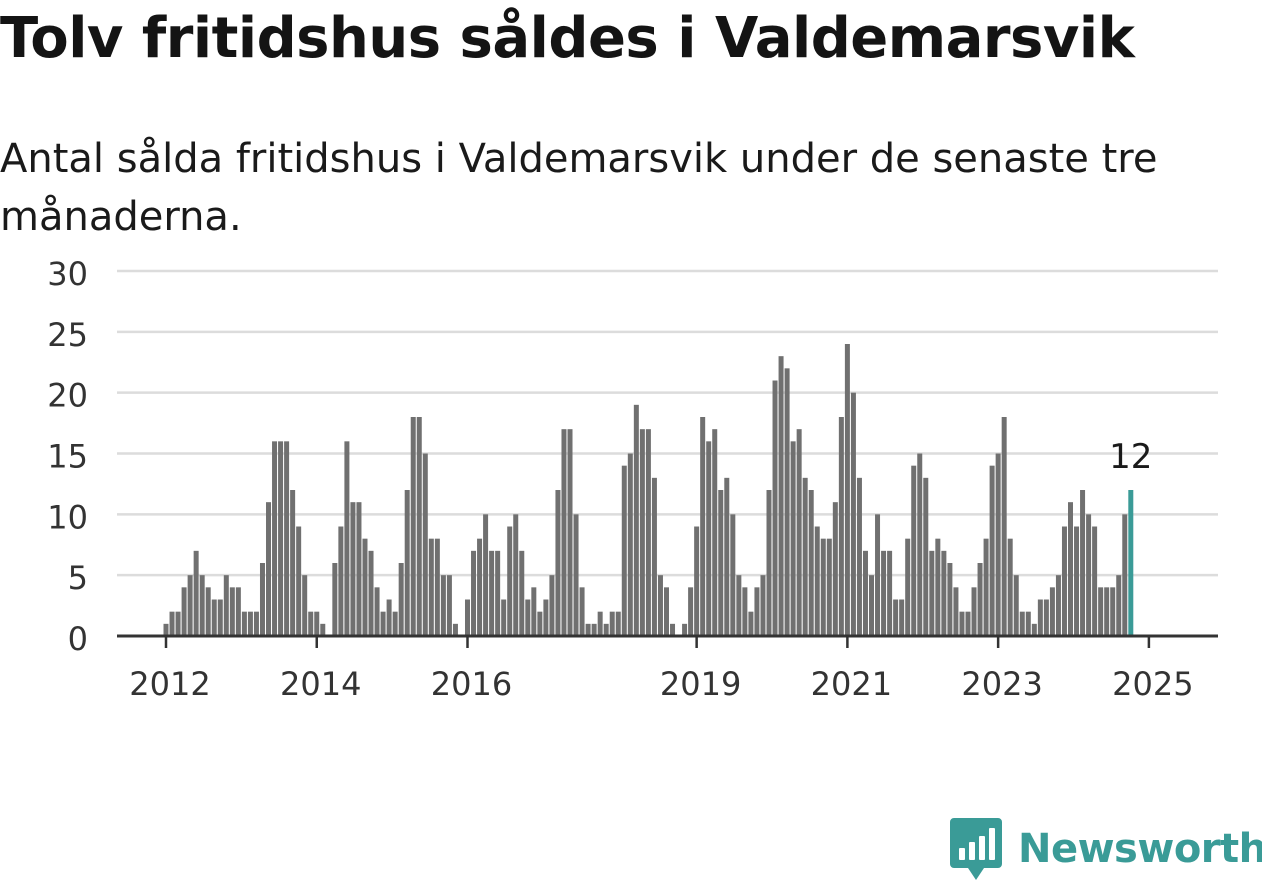  I want to click on x-tick-label: 2014, so click(320, 684).